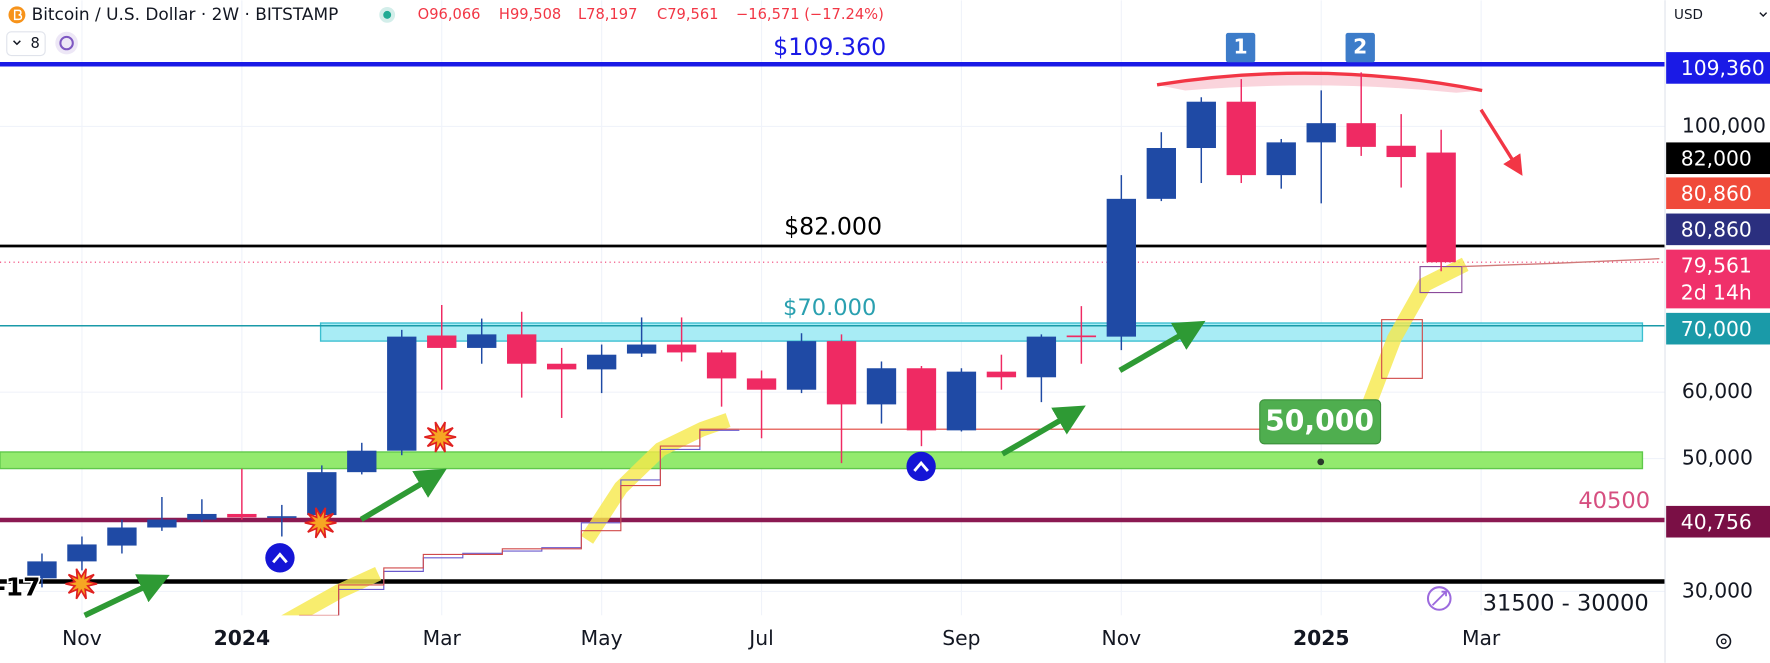 Image resolution: width=1770 pixels, height=663 pixels. What do you see at coordinates (1614, 501) in the screenshot?
I see `annotation: 40500` at bounding box center [1614, 501].